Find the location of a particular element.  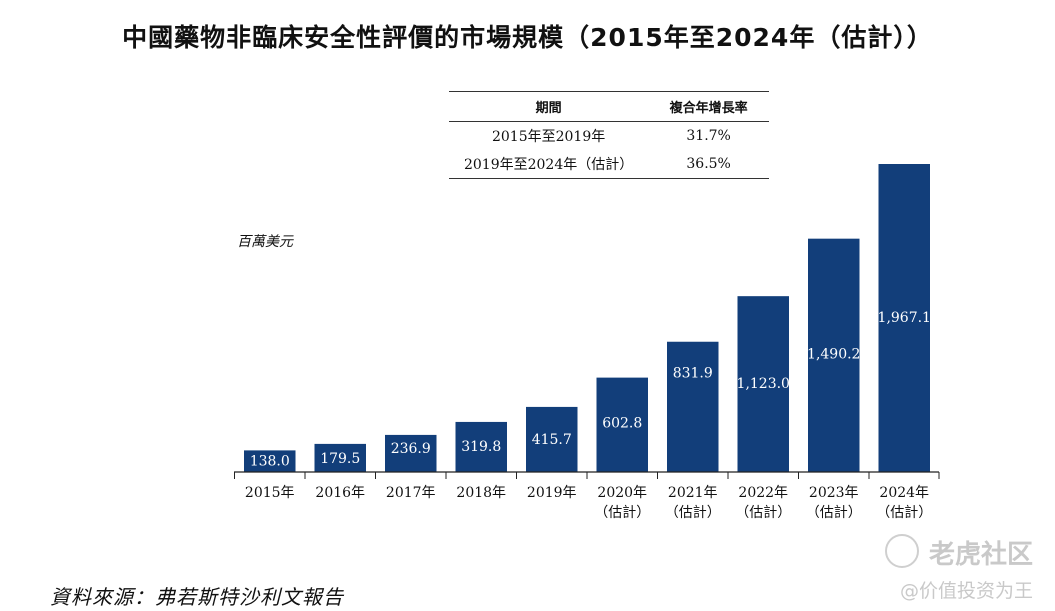

cagr-table-row: 2019年至2024年（估計） 36.5% is located at coordinates (609, 164).